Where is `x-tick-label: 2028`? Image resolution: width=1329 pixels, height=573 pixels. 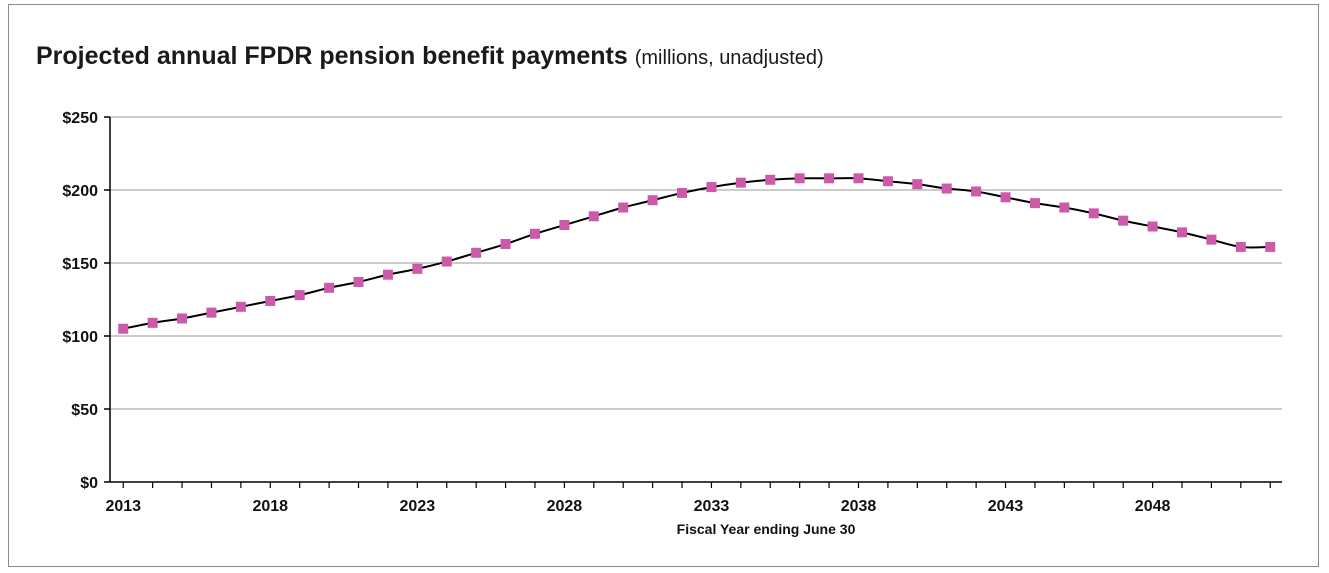 x-tick-label: 2028 is located at coordinates (565, 506).